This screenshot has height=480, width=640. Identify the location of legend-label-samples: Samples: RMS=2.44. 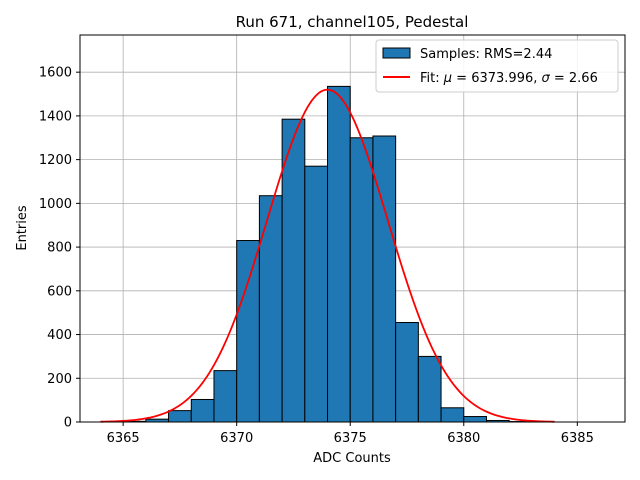
(486, 54).